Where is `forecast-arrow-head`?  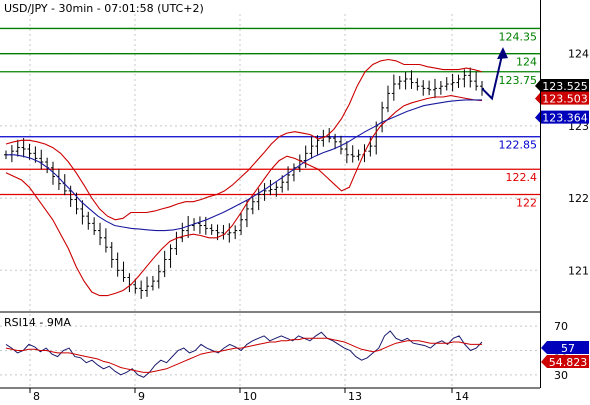
forecast-arrow-head is located at coordinates (502, 53).